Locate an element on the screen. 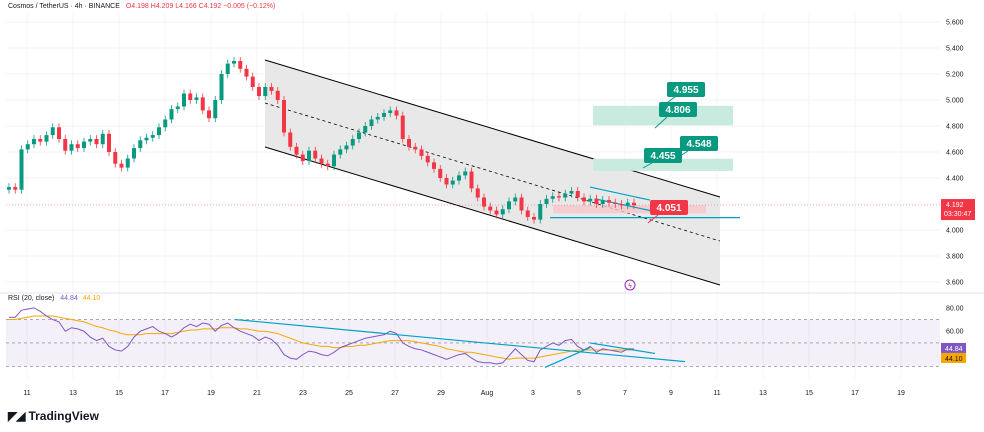 This screenshot has height=432, width=984. lightning-icon-glyph: ϟ is located at coordinates (630, 286).